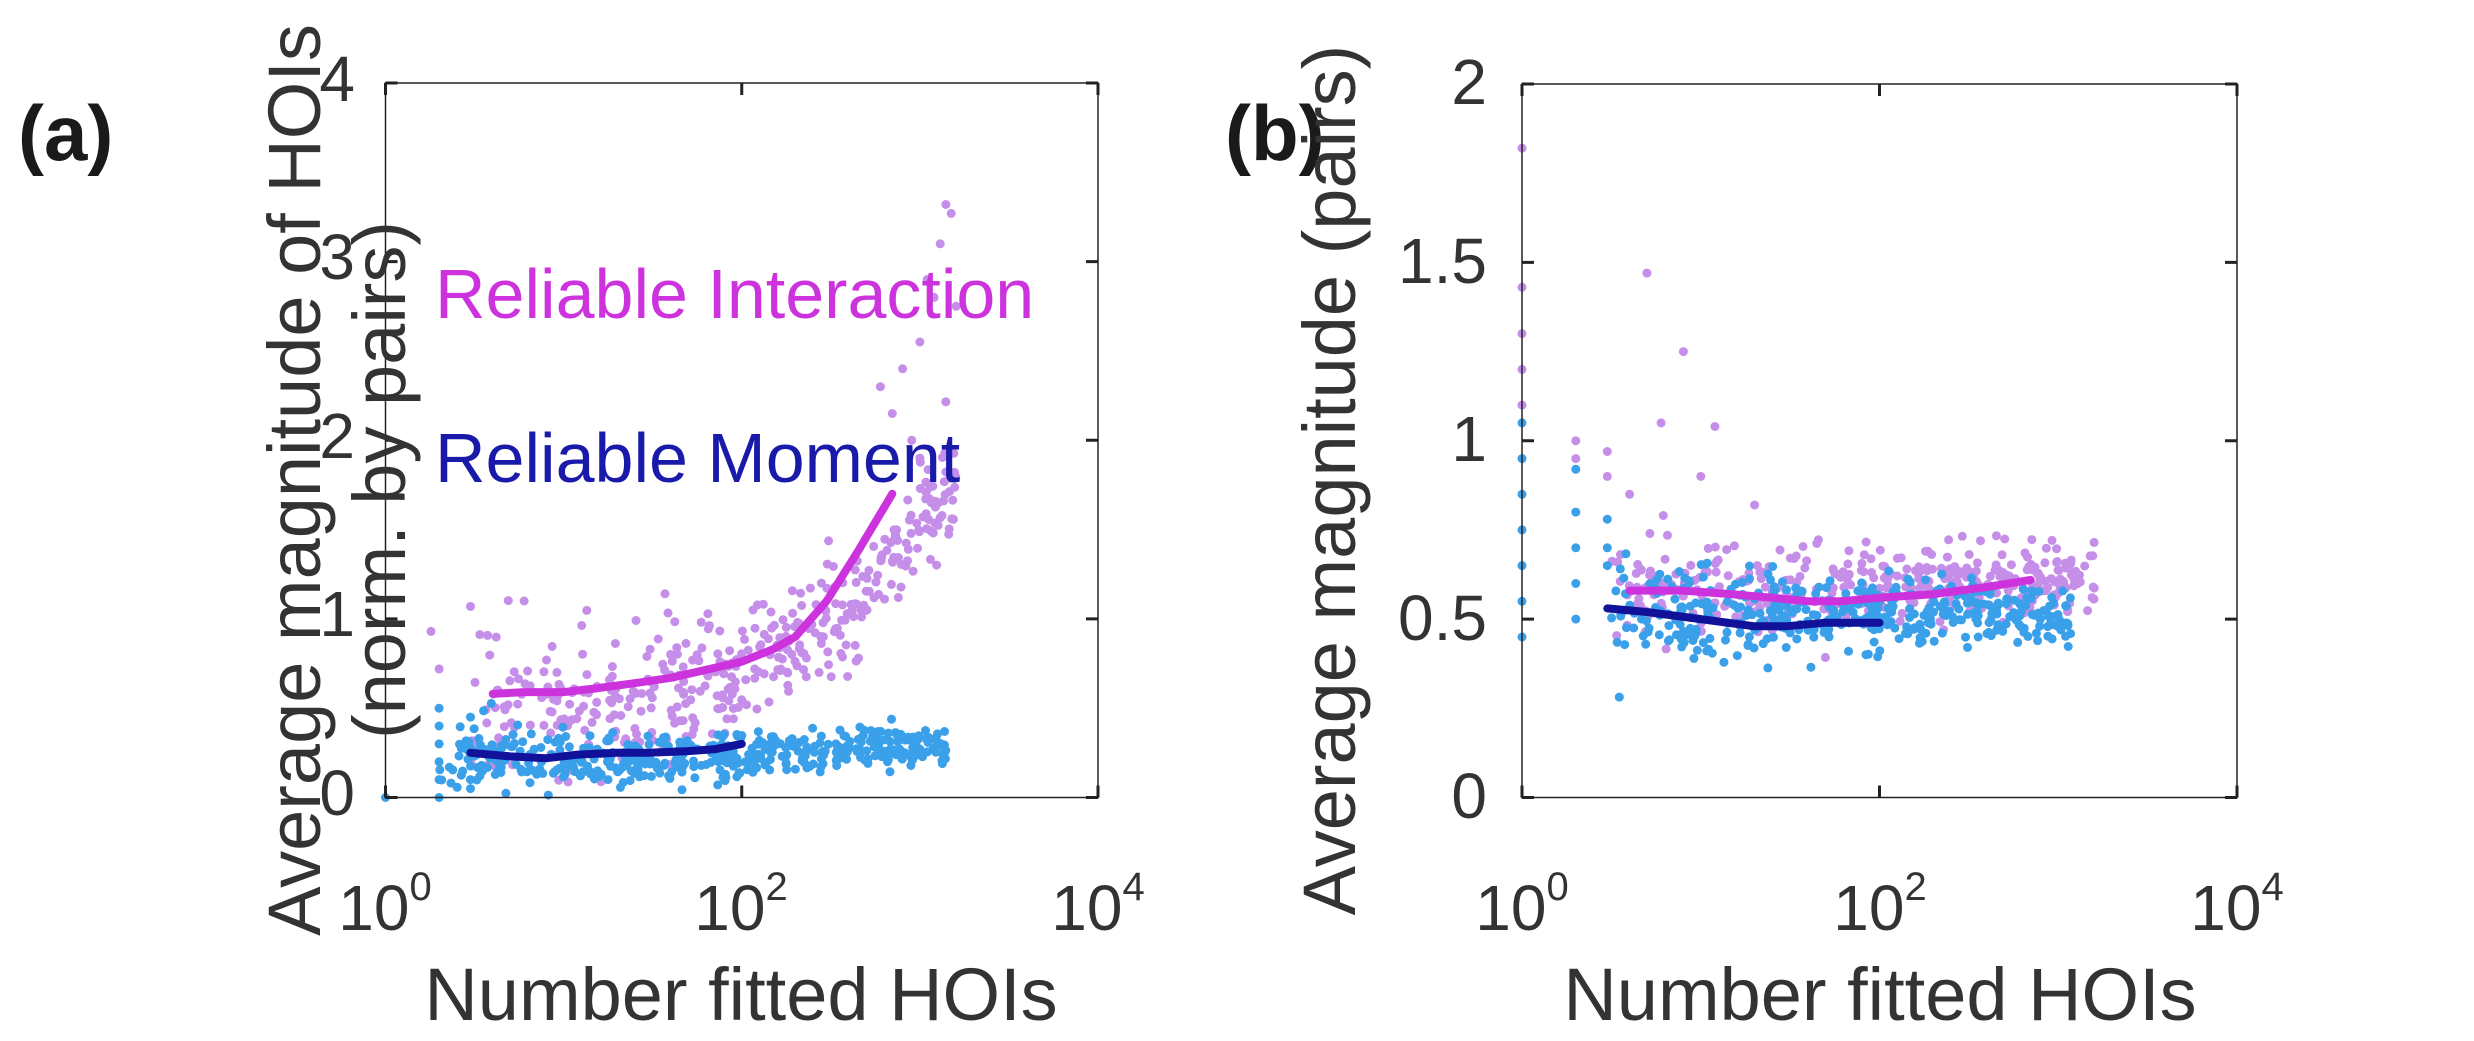 The width and height of the screenshot is (2474, 1041). What do you see at coordinates (1879, 994) in the screenshot?
I see `panel-b-xlabel: Number fitted HOIs` at bounding box center [1879, 994].